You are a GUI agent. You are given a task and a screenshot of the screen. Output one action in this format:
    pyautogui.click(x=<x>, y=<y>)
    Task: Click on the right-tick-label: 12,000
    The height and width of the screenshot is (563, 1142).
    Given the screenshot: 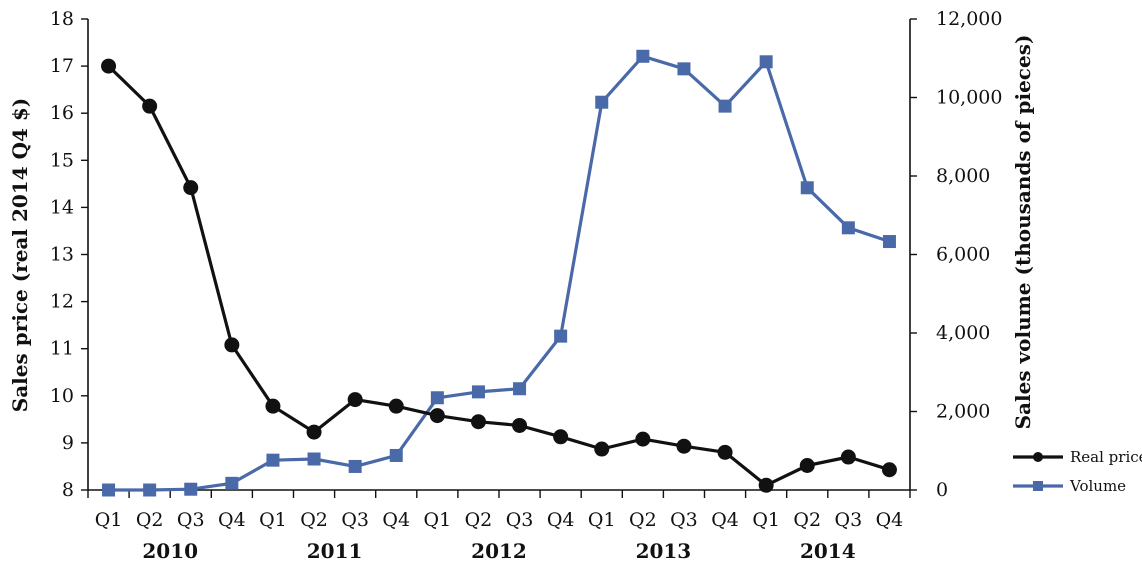 What is the action you would take?
    pyautogui.click(x=969, y=19)
    